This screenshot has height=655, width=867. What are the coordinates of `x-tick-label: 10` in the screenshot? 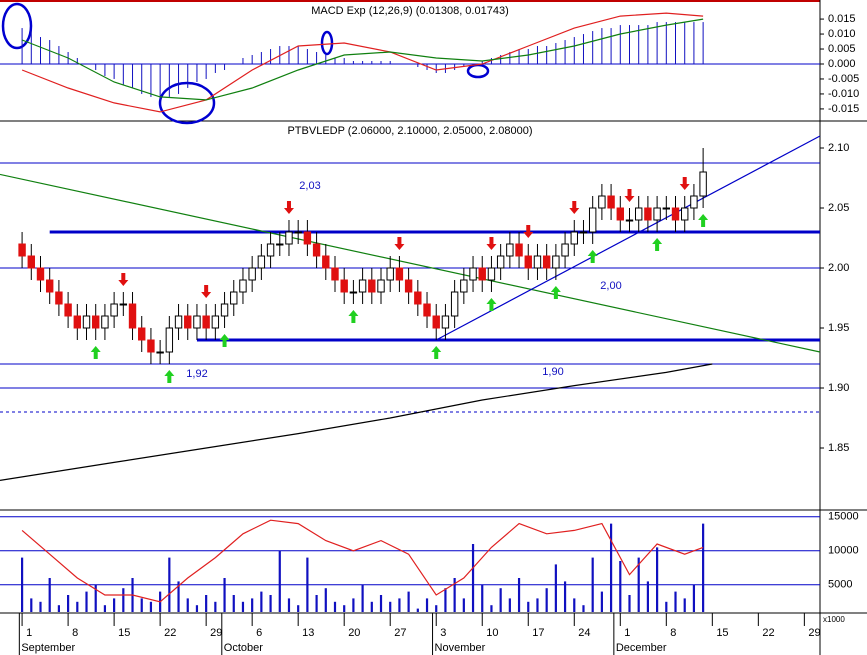 It's located at (492, 633).